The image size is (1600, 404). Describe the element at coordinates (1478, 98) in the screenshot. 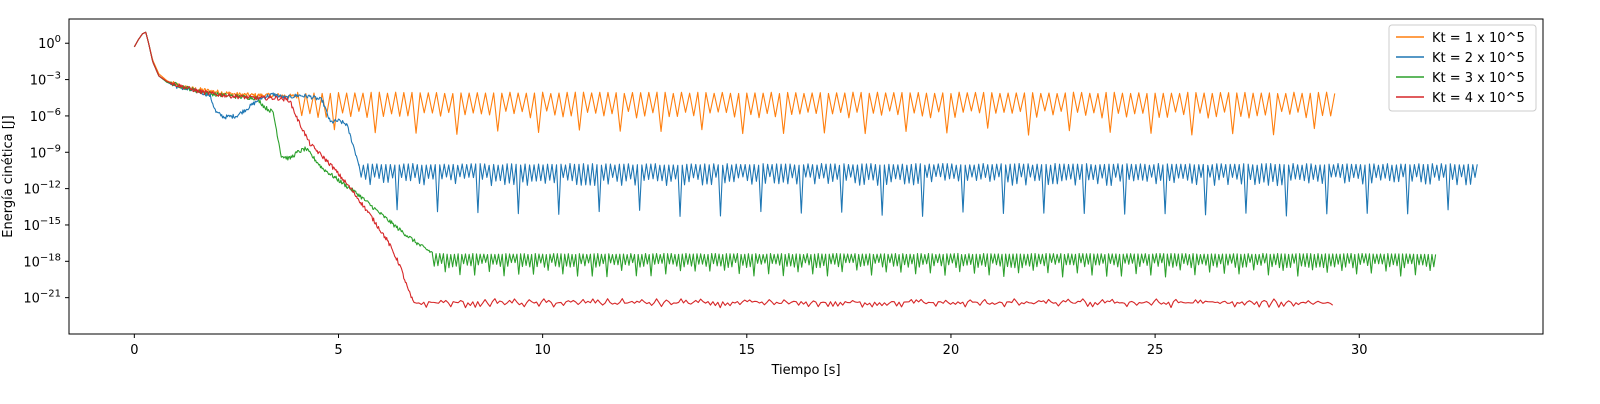

I see `legend-label: Kt = 4 x 10^5` at that location.